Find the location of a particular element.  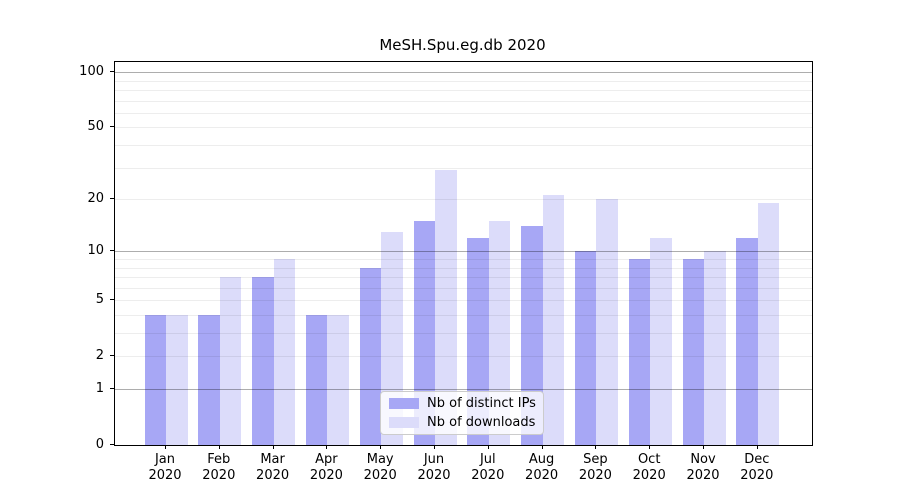

x-axis-tick-label: Jan 2020 is located at coordinates (165, 468).